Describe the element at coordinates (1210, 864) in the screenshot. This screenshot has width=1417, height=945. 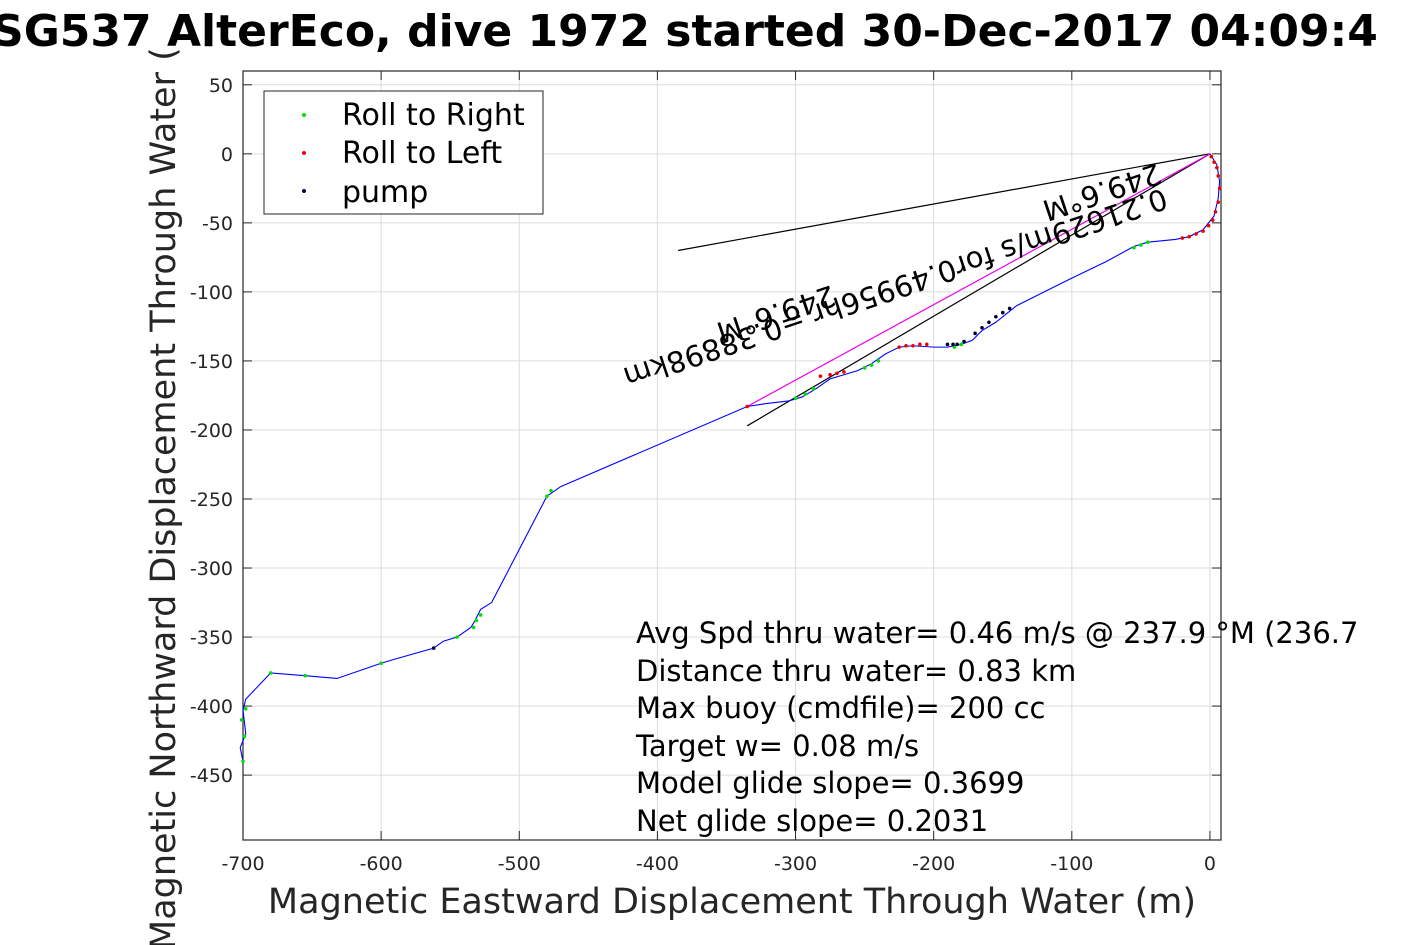
I see `x-tick-label: 0` at that location.